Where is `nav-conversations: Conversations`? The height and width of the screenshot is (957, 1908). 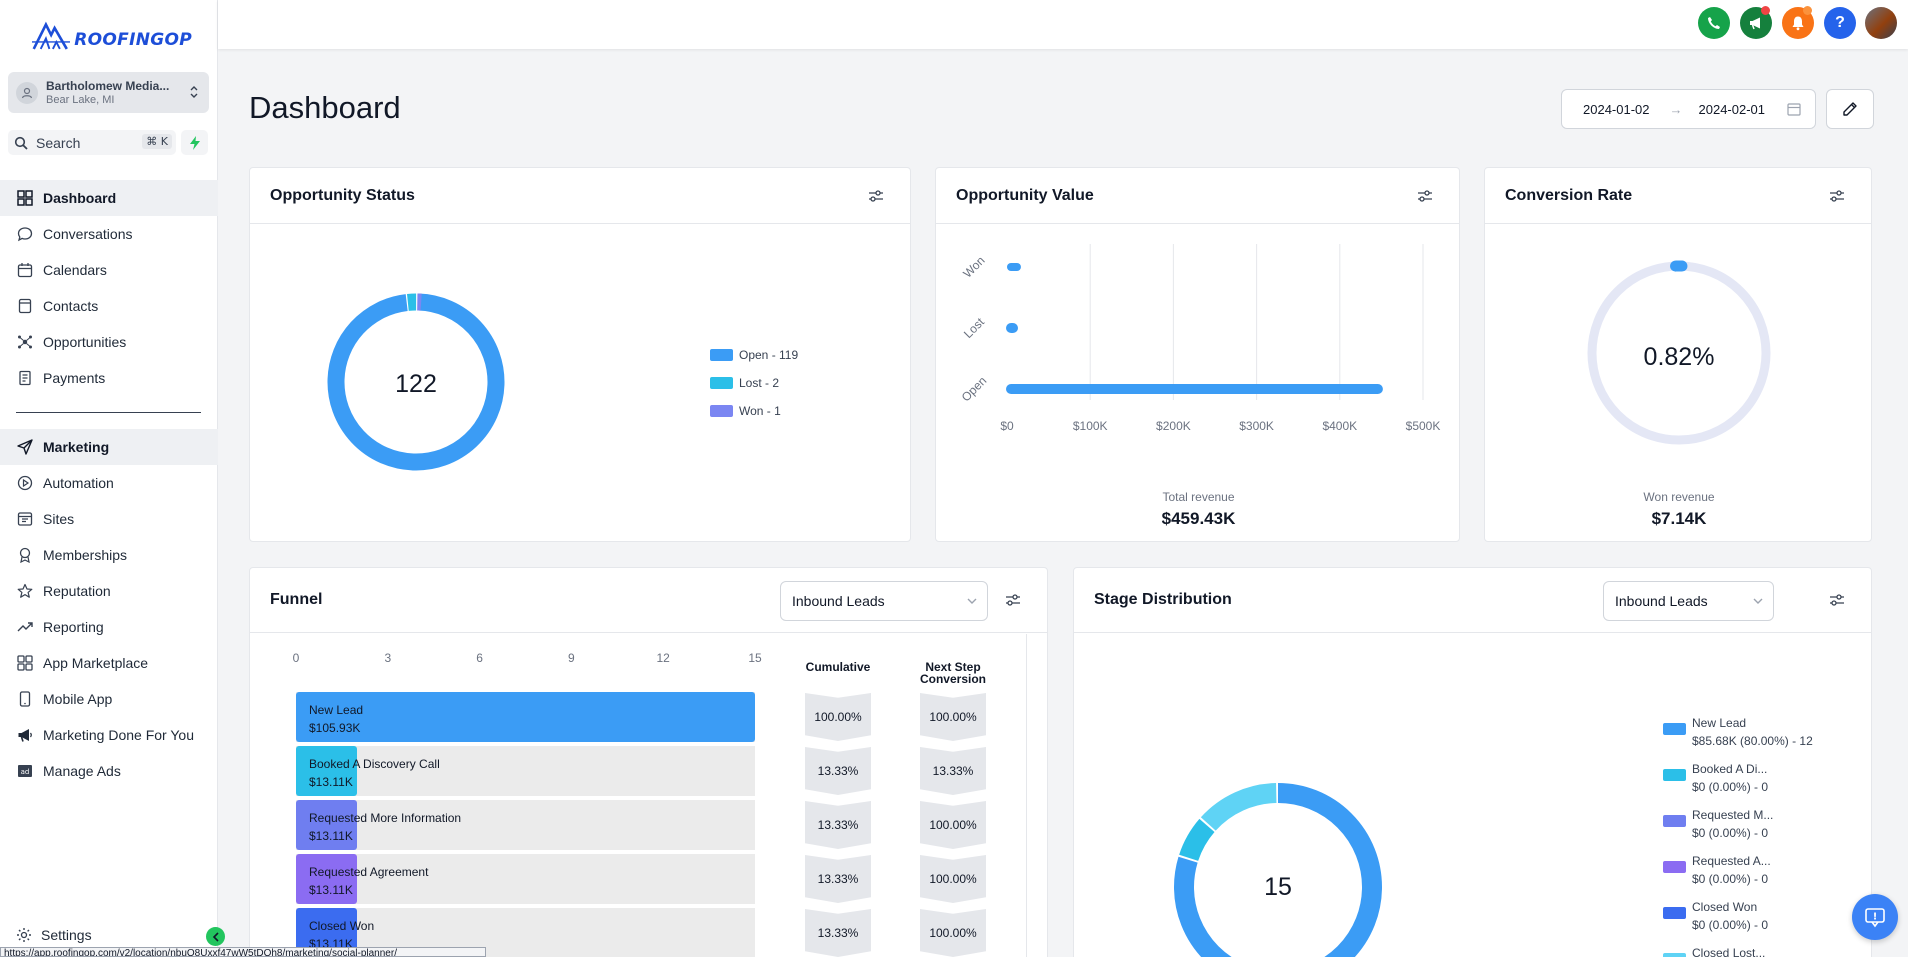
nav-conversations: Conversations is located at coordinates (109, 234).